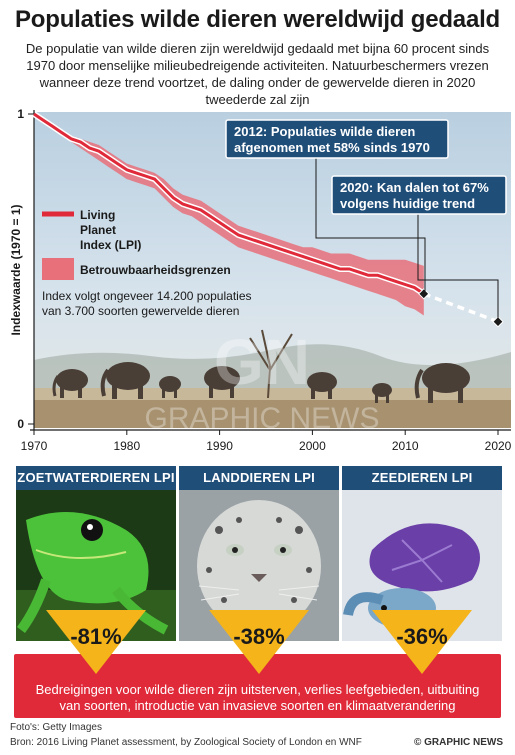 This screenshot has width=515, height=755. I want to click on legend-lpi-label-line3: Index (LPI), so click(110, 245).